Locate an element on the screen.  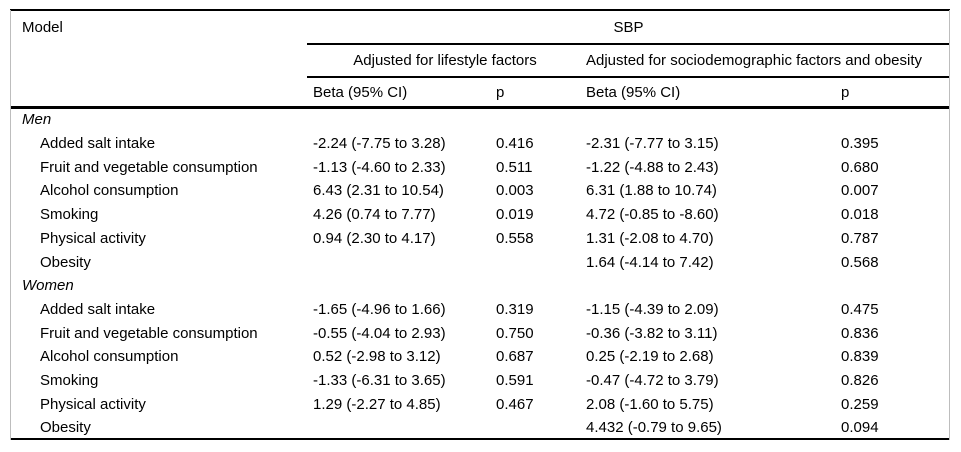
beta-lifestyle-cell: -2.24 (-7.75 to 3.28) is located at coordinates (379, 144).